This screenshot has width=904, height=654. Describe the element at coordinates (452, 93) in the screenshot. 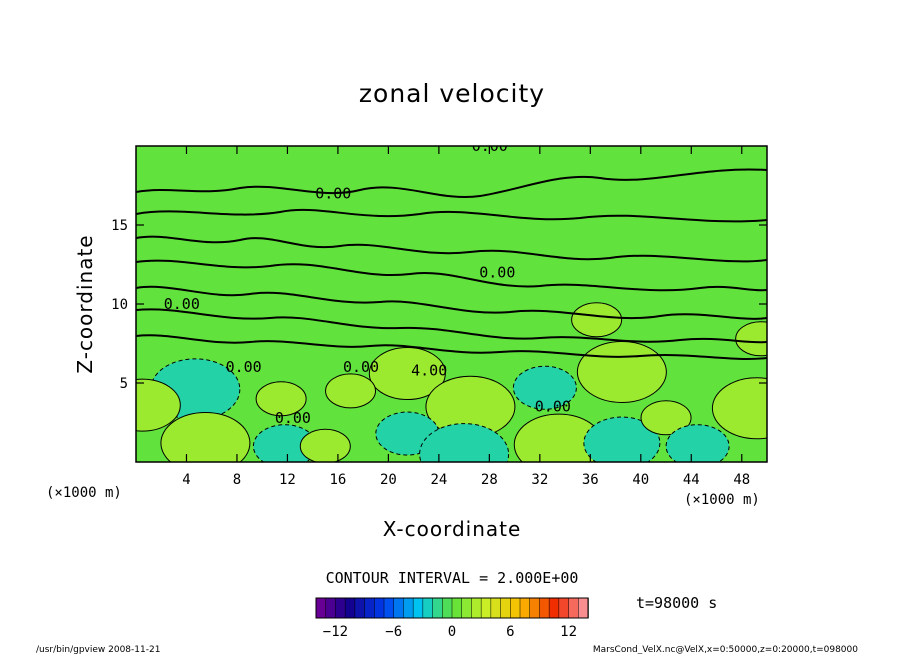

I see `chart-title: zonal velocity` at that location.